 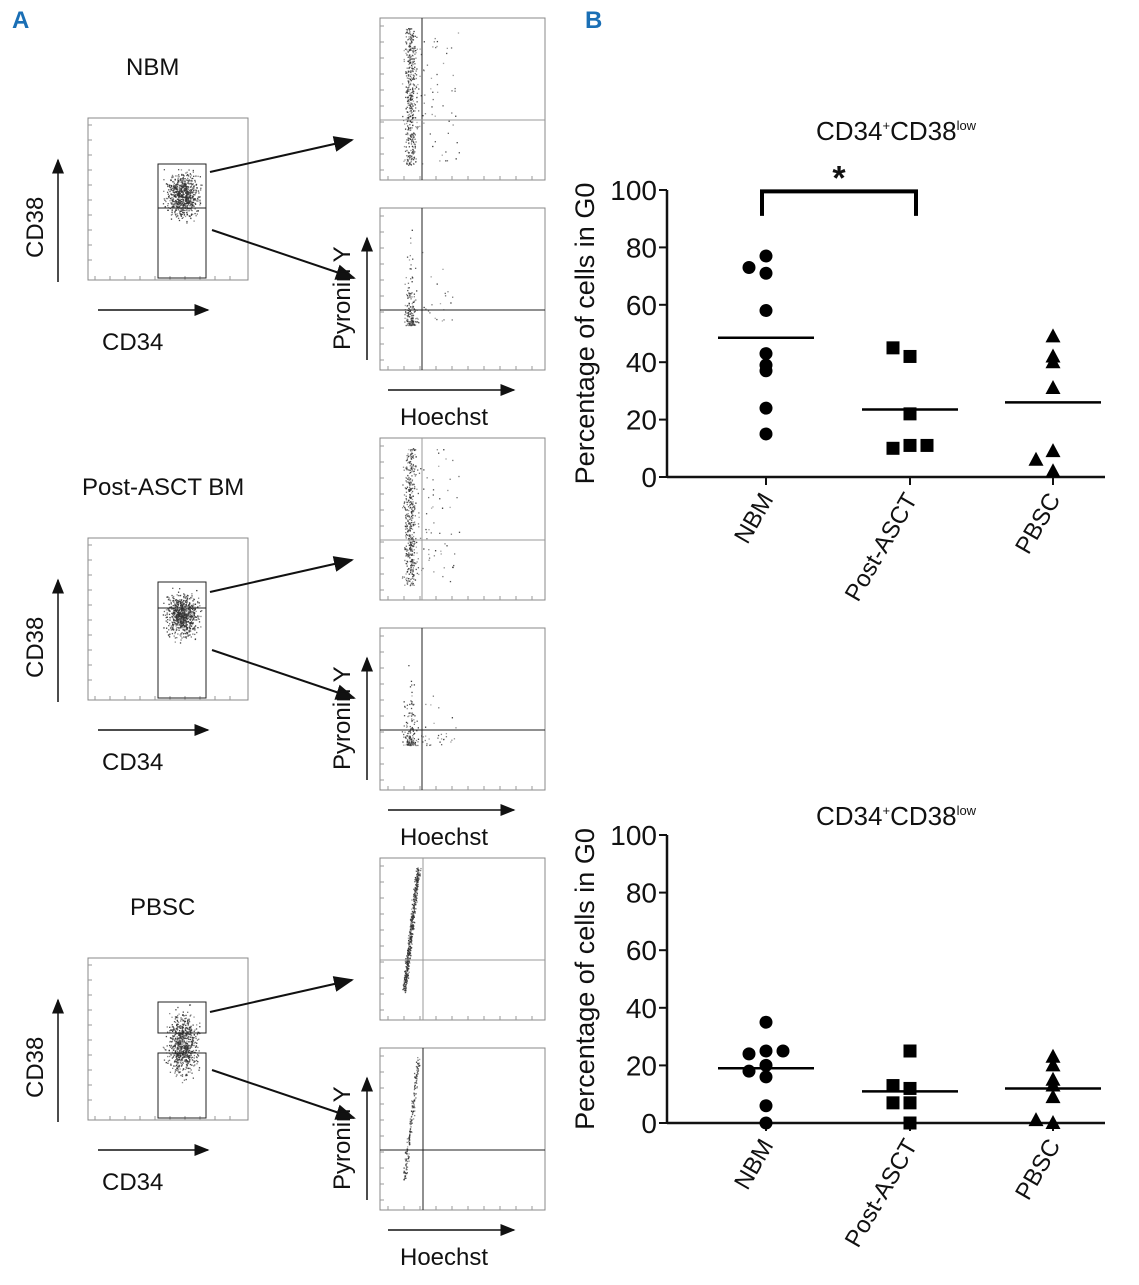 I want to click on chart-title-part: CD34, so click(x=849, y=816).